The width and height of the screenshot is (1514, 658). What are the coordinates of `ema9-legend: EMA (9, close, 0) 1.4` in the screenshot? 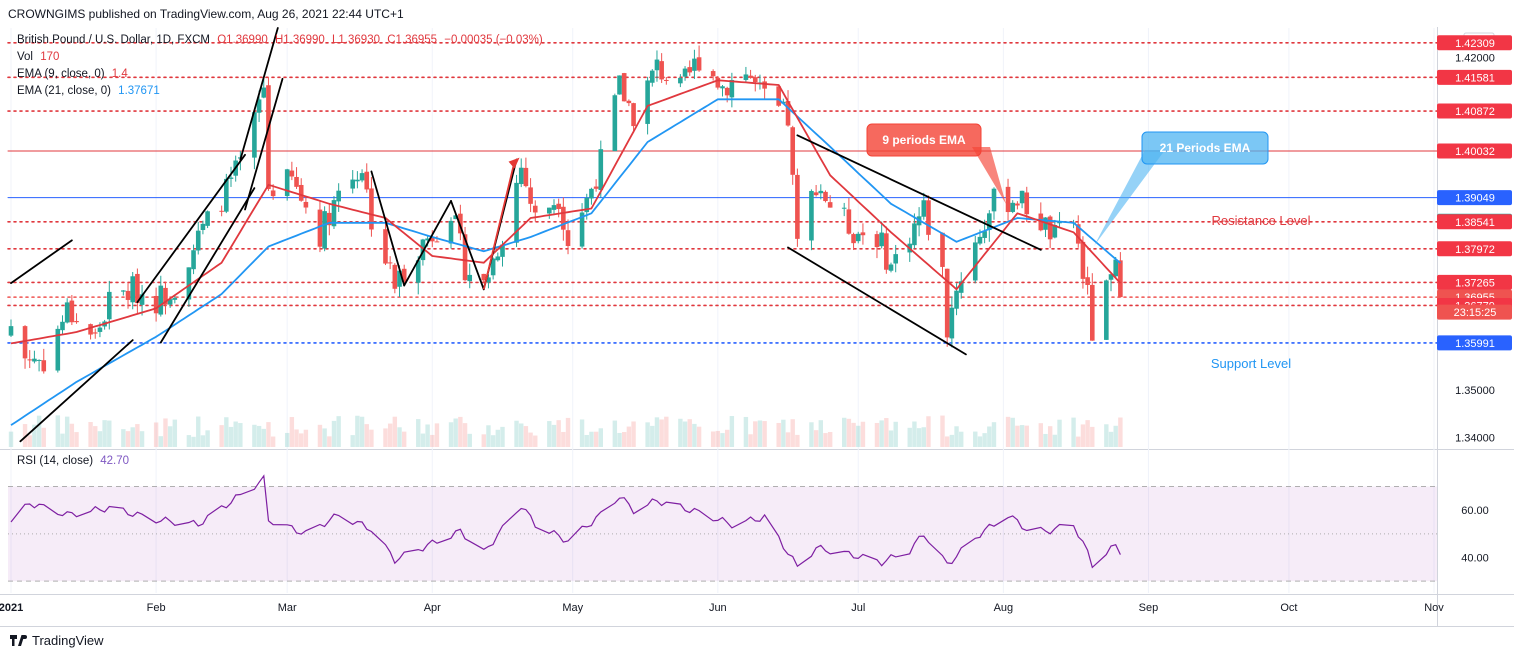 It's located at (74, 74).